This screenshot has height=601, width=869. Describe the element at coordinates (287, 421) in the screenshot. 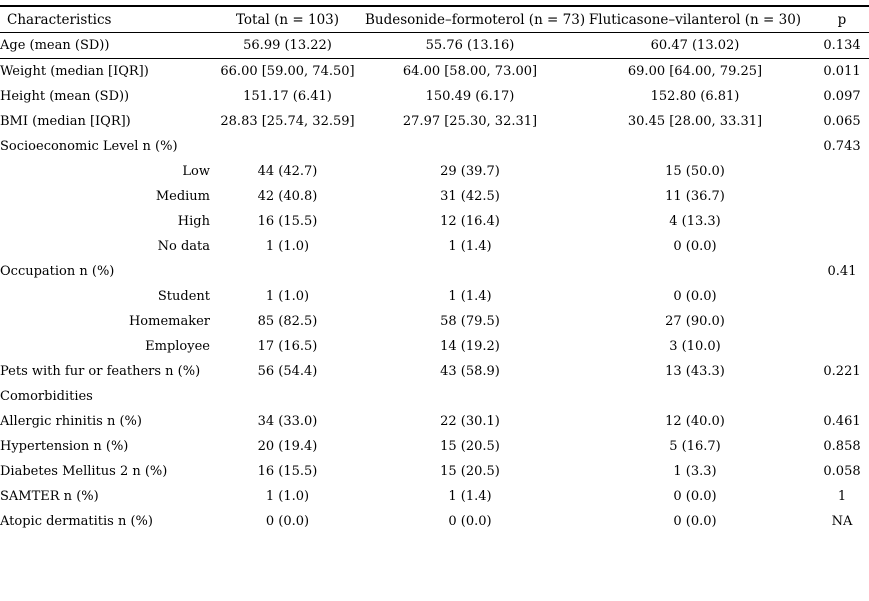

I see `cell-total: 34 (33.0)` at that location.